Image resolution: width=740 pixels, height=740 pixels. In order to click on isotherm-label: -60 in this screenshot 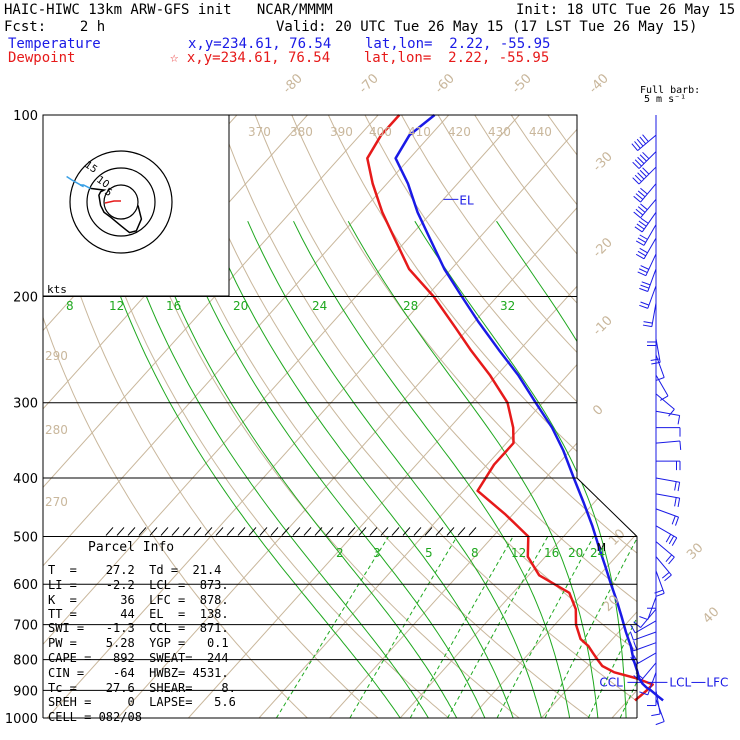, I will do `click(445, 84)`.